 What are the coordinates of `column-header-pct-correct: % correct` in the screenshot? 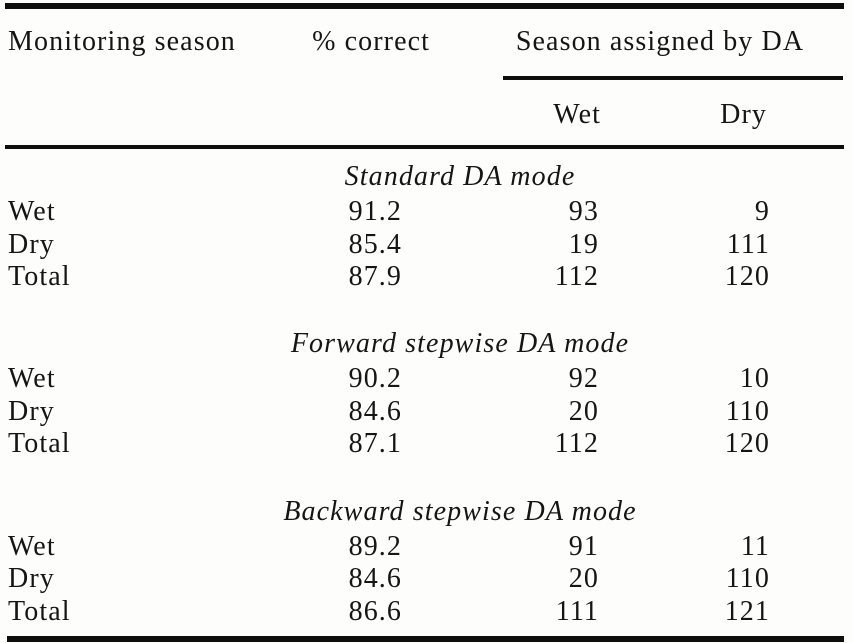 It's located at (371, 41).